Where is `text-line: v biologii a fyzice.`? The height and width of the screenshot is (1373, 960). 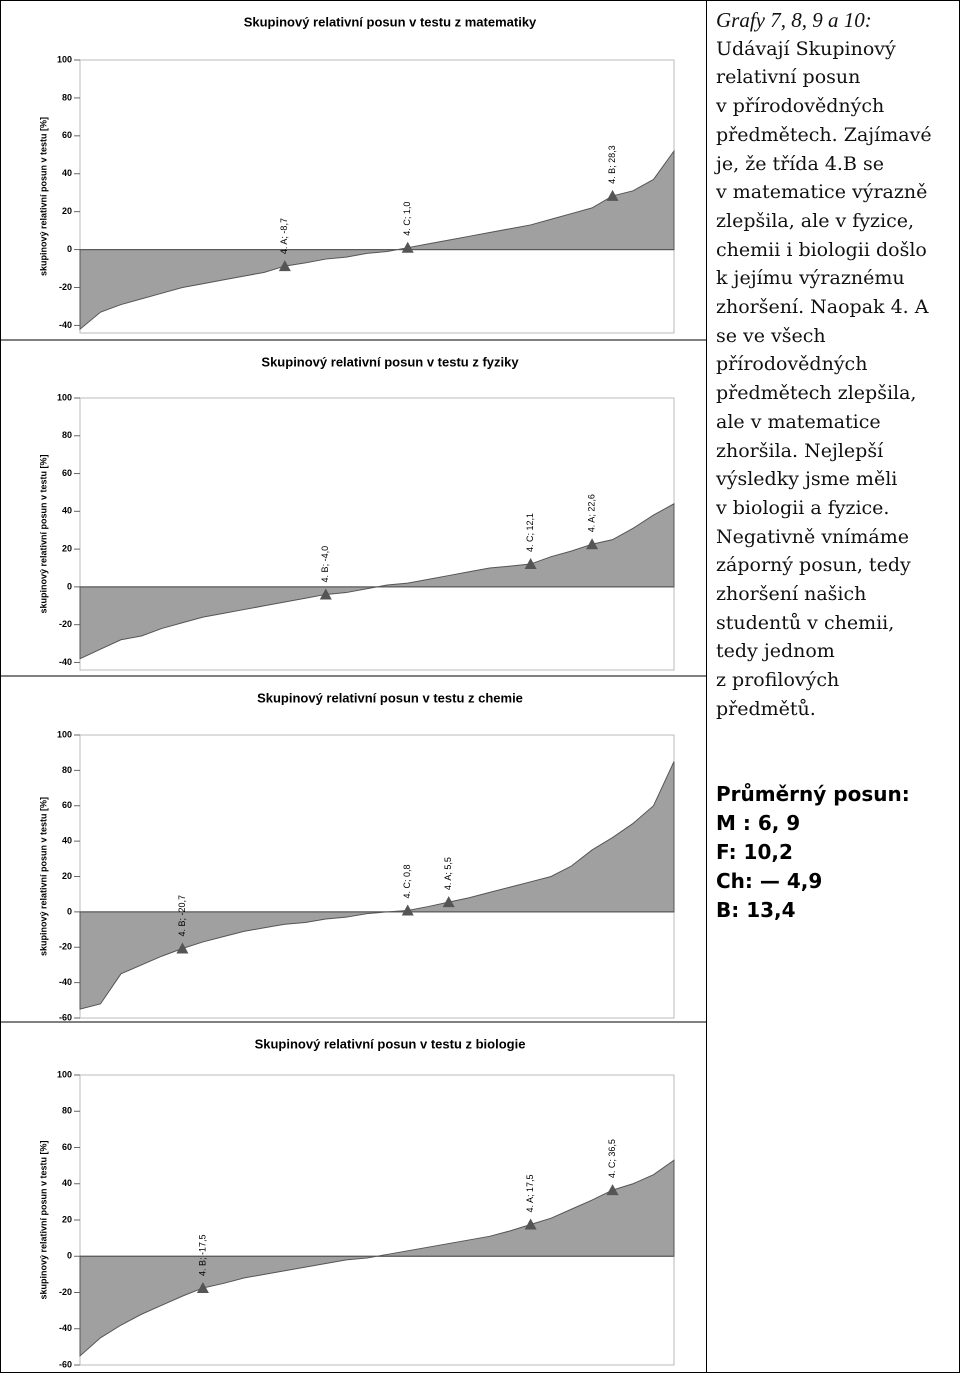
text-line: v biologii a fyzice. is located at coordinates (803, 507).